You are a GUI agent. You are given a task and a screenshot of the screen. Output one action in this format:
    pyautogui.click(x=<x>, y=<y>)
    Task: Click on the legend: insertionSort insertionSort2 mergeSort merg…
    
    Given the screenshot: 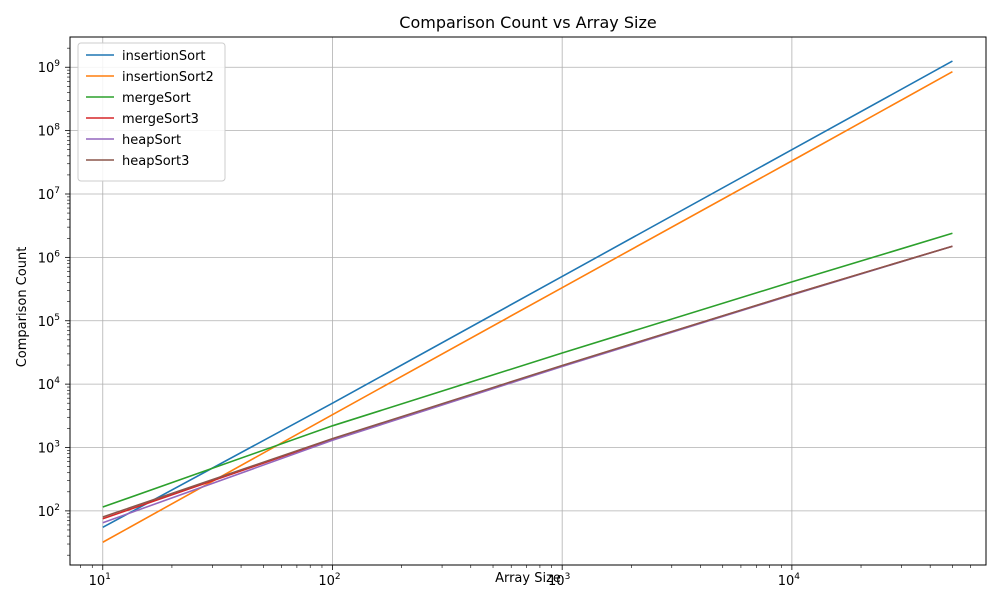 What is the action you would take?
    pyautogui.click(x=151, y=112)
    